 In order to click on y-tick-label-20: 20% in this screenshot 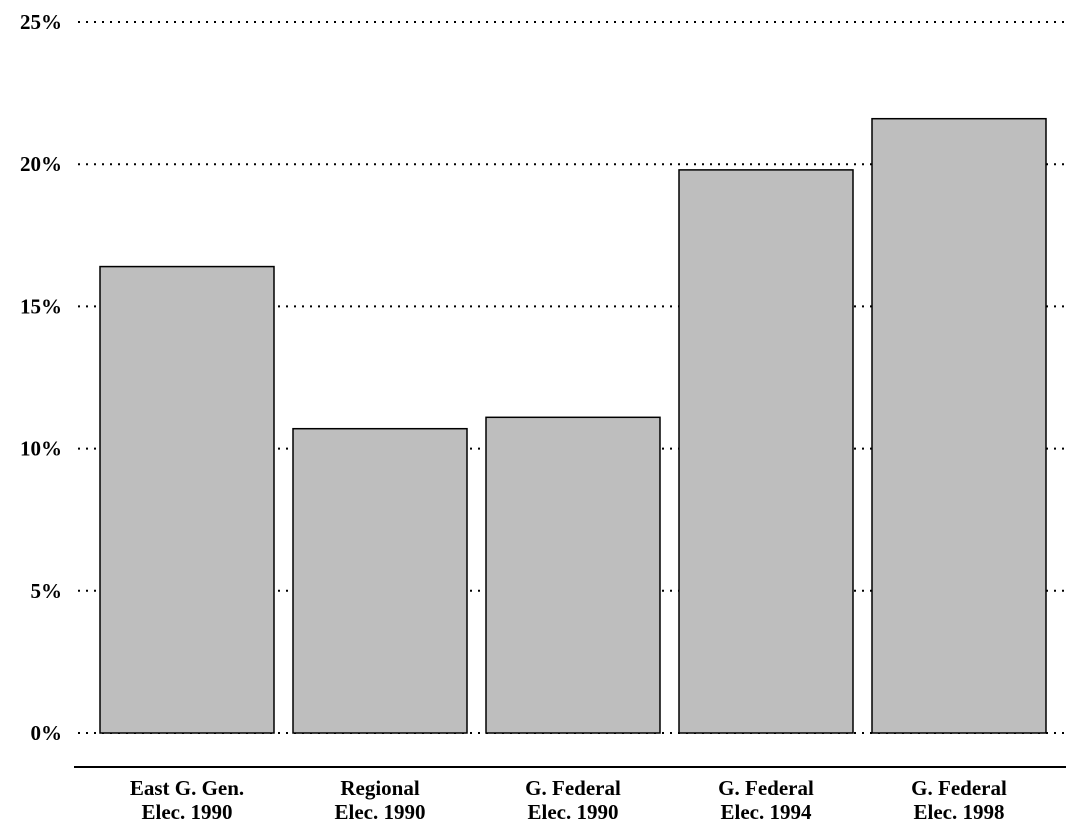, I will do `click(41, 164)`.